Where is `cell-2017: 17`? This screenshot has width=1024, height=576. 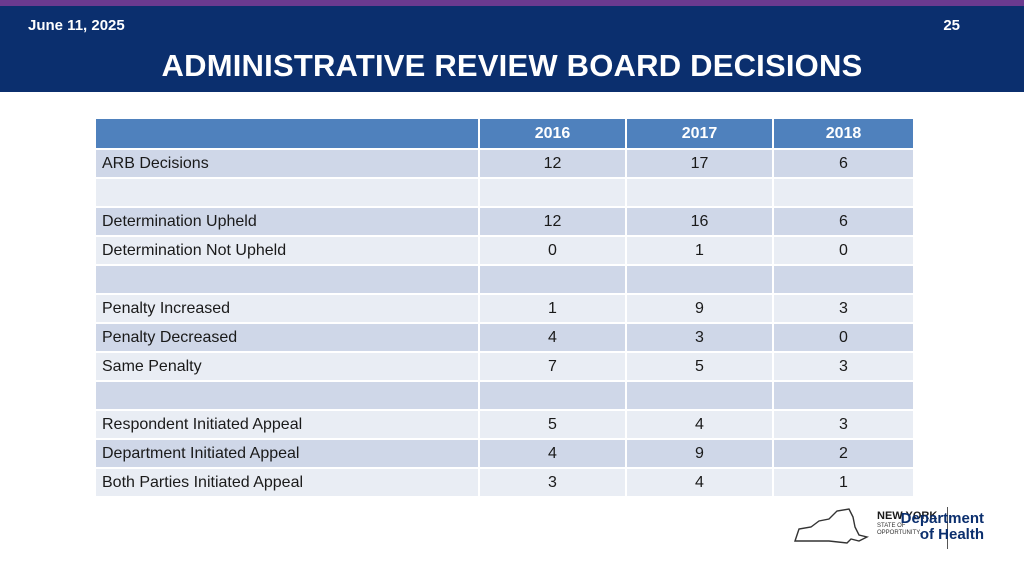 cell-2017: 17 is located at coordinates (699, 163).